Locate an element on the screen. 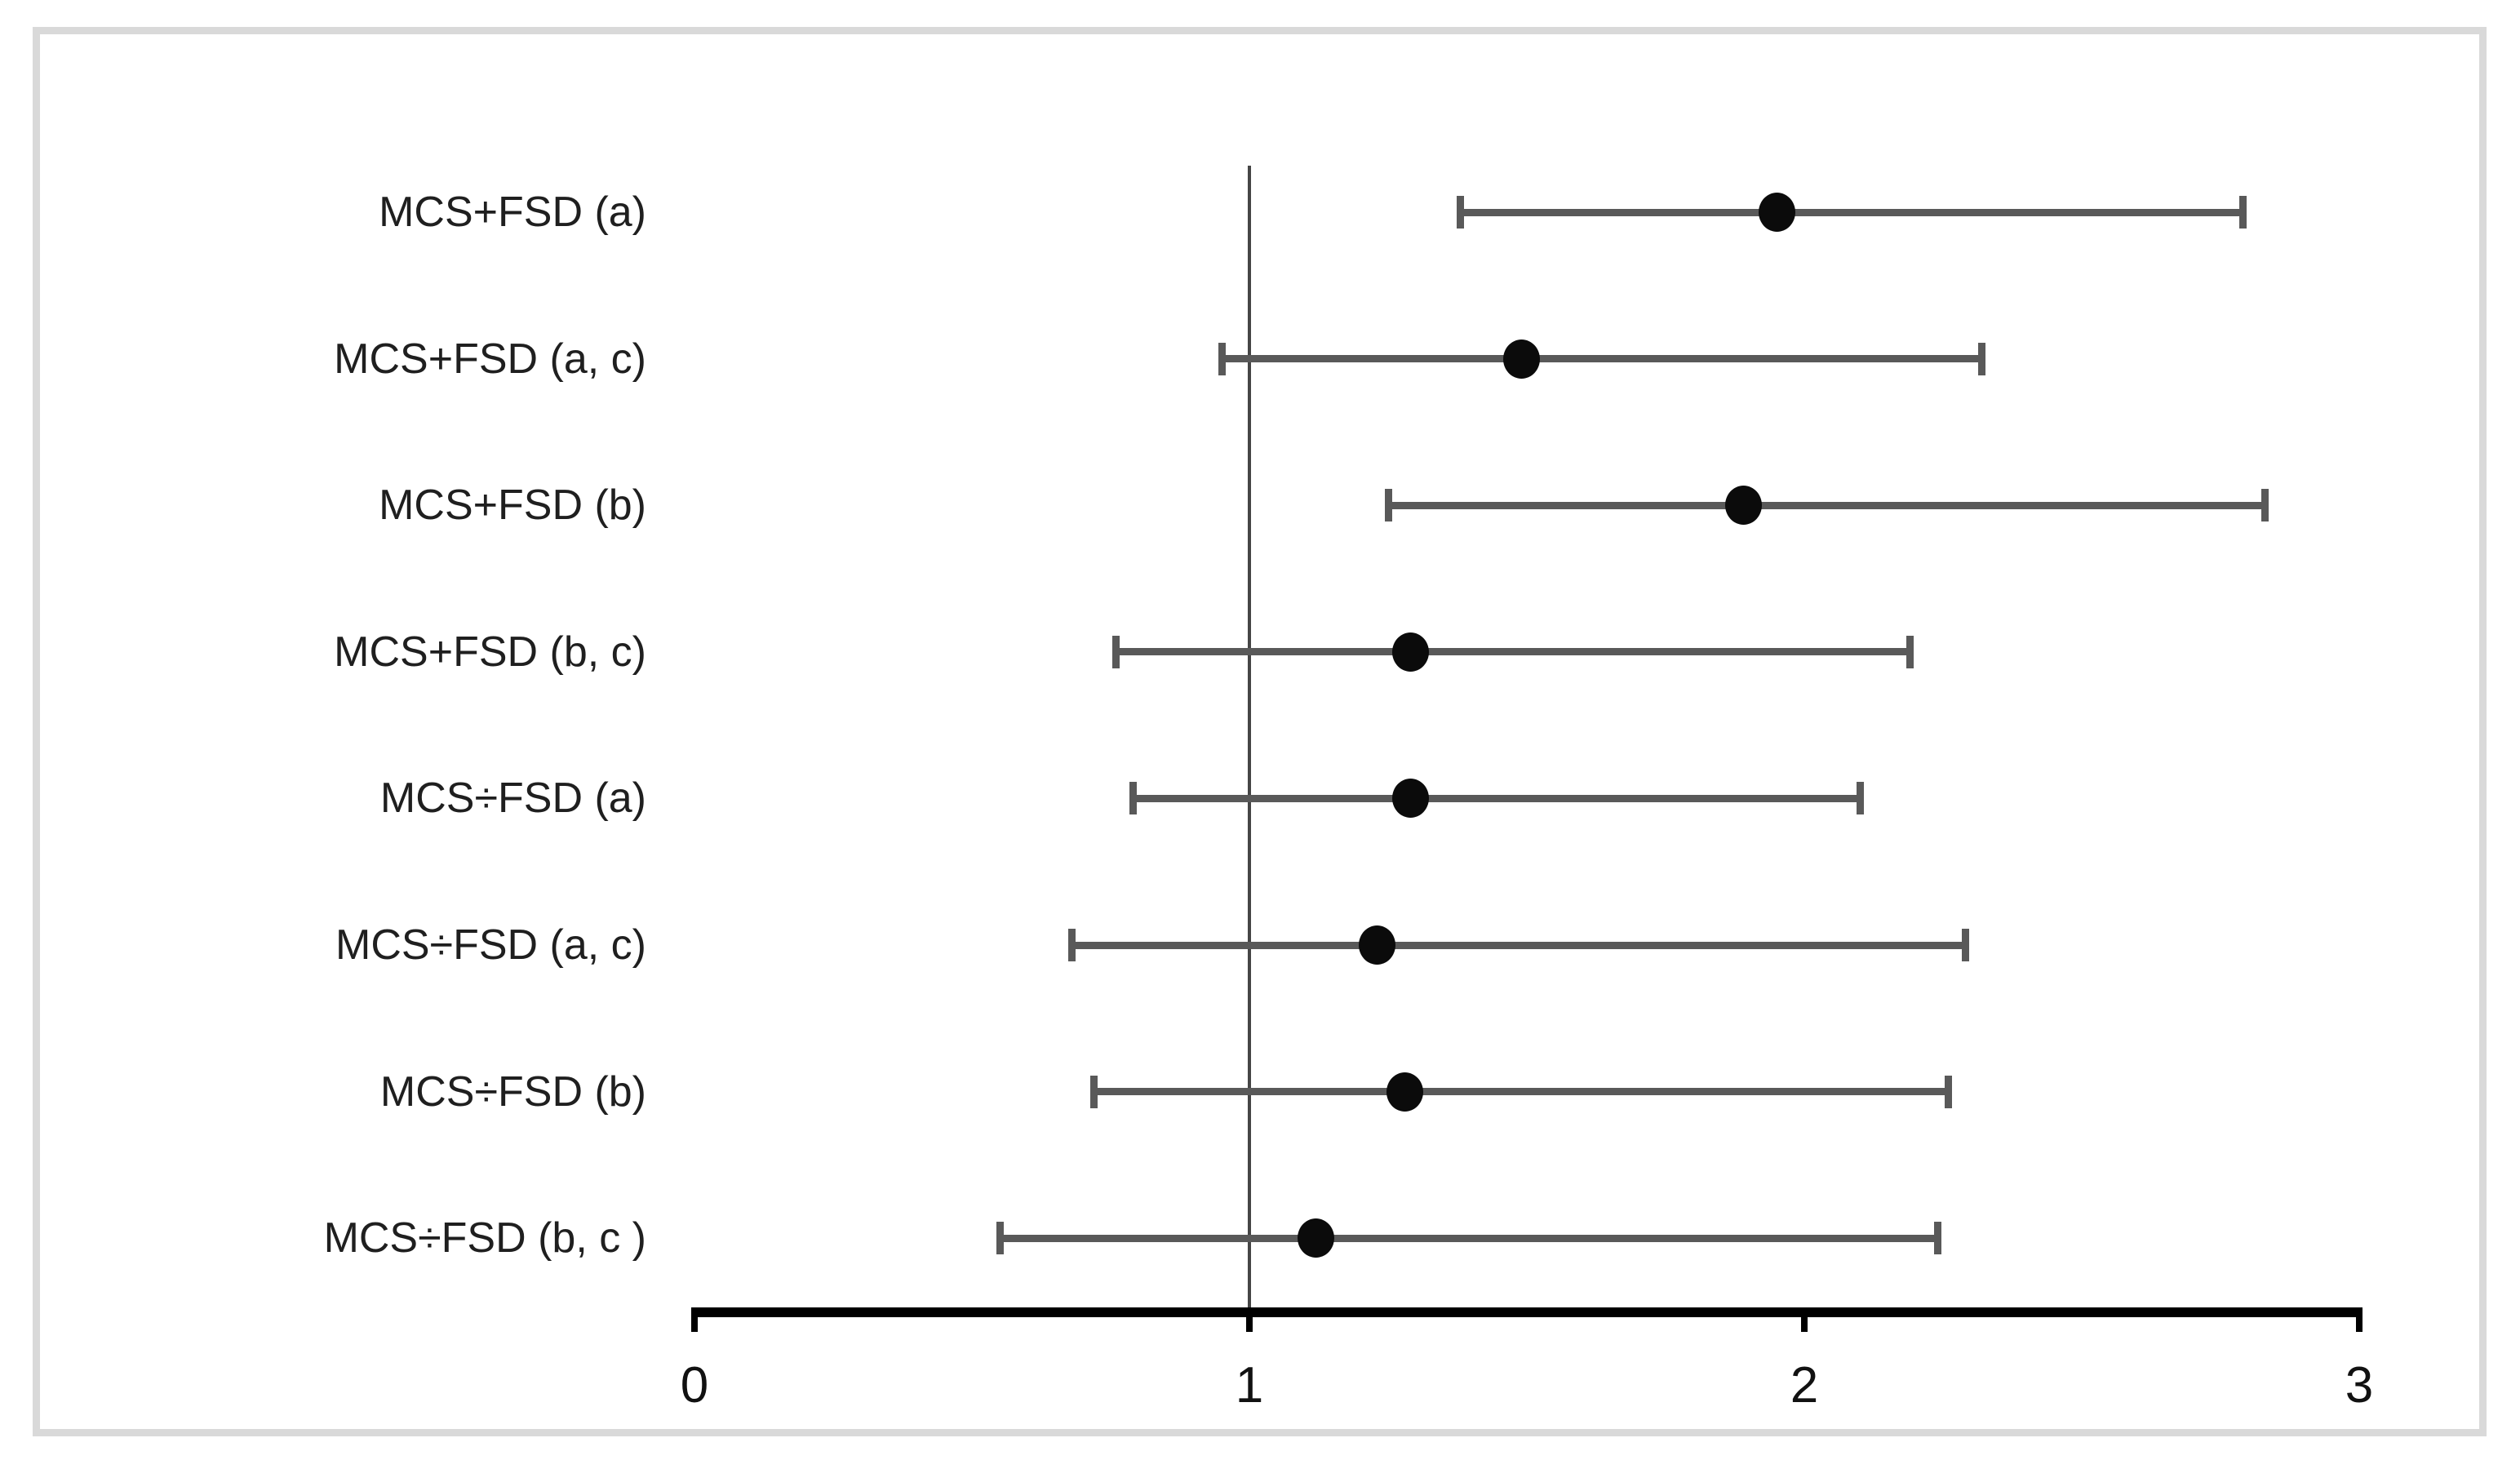 This screenshot has width=2520, height=1469. row-label: MCS+FSD (a, c) is located at coordinates (490, 359).